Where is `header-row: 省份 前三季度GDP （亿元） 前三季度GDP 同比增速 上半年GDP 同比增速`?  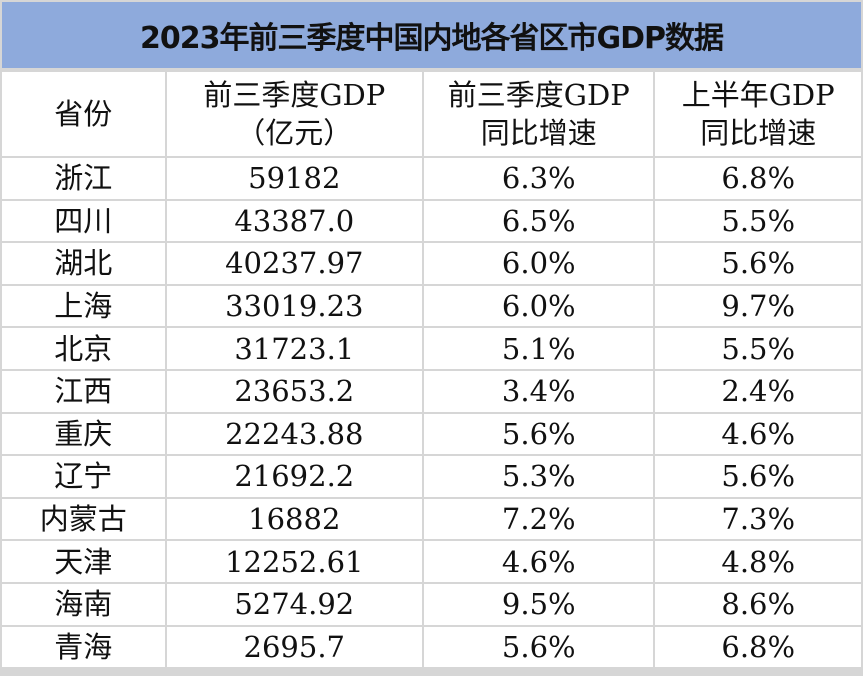 header-row: 省份 前三季度GDP （亿元） 前三季度GDP 同比增速 上半年GDP 同比增速 is located at coordinates (431, 114).